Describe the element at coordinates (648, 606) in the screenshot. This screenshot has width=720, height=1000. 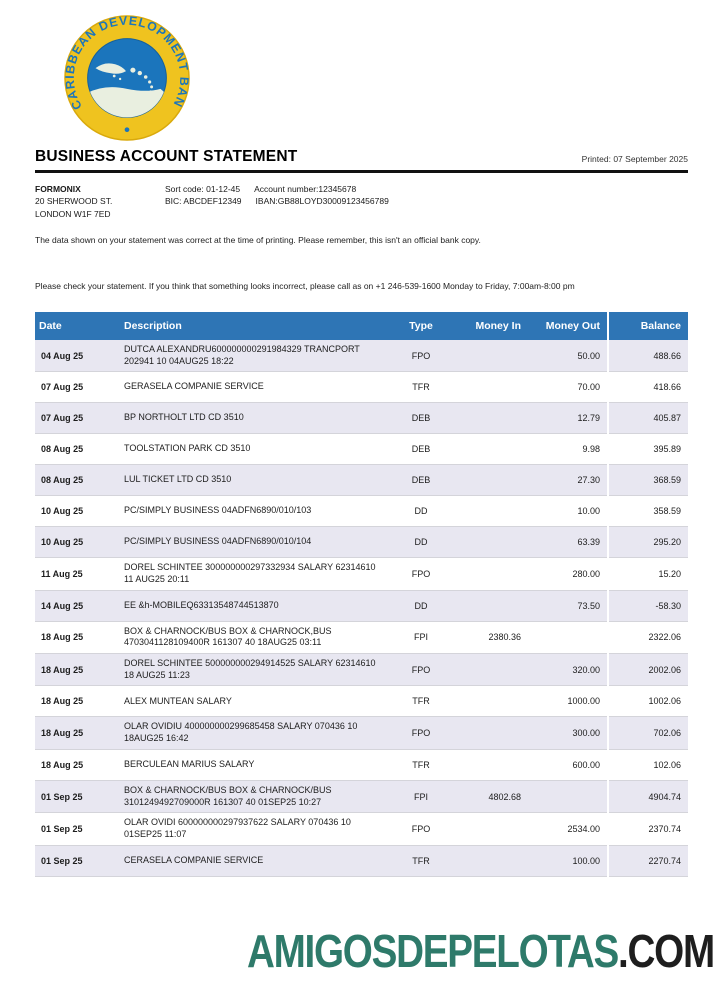
I see `txn-balance: -58.30` at that location.